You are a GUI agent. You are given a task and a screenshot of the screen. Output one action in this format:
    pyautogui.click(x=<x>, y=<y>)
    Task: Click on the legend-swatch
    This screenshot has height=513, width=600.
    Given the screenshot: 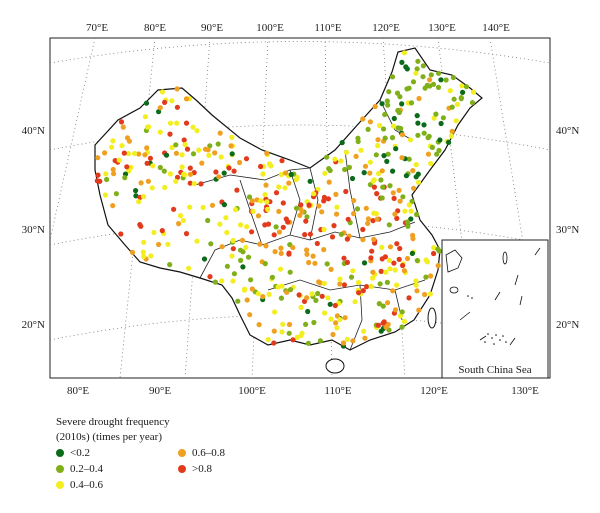 What is the action you would take?
    pyautogui.click(x=60, y=469)
    